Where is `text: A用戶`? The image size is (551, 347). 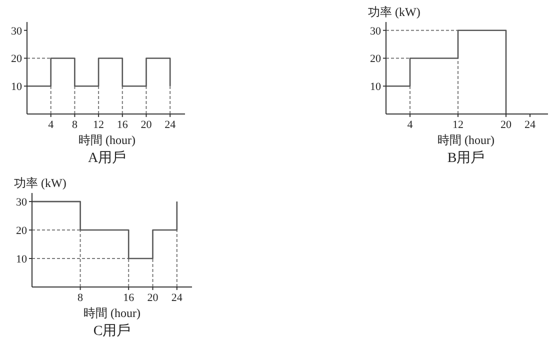 text: A用戶 is located at coordinates (107, 158).